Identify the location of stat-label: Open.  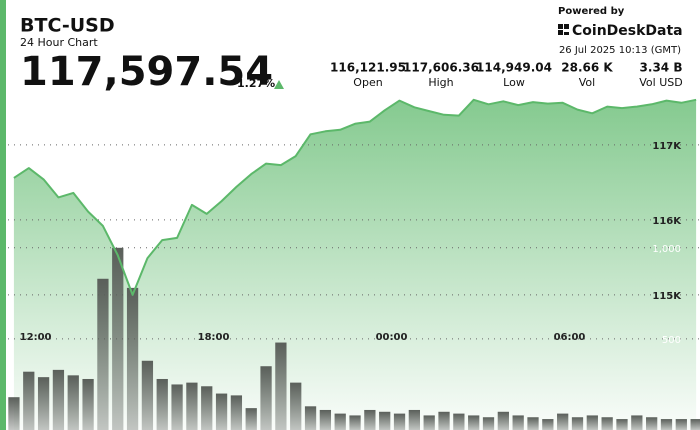
(367, 82).